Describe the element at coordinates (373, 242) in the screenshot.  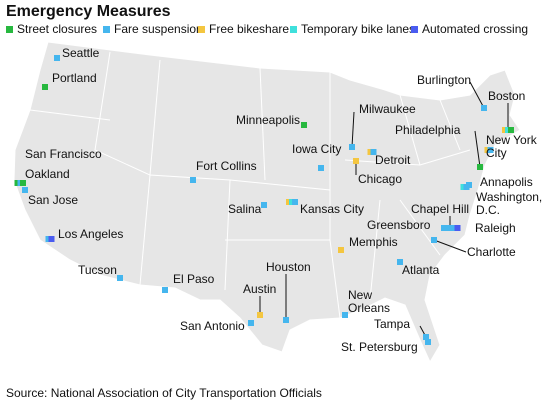
I see `city-label: Memphis` at that location.